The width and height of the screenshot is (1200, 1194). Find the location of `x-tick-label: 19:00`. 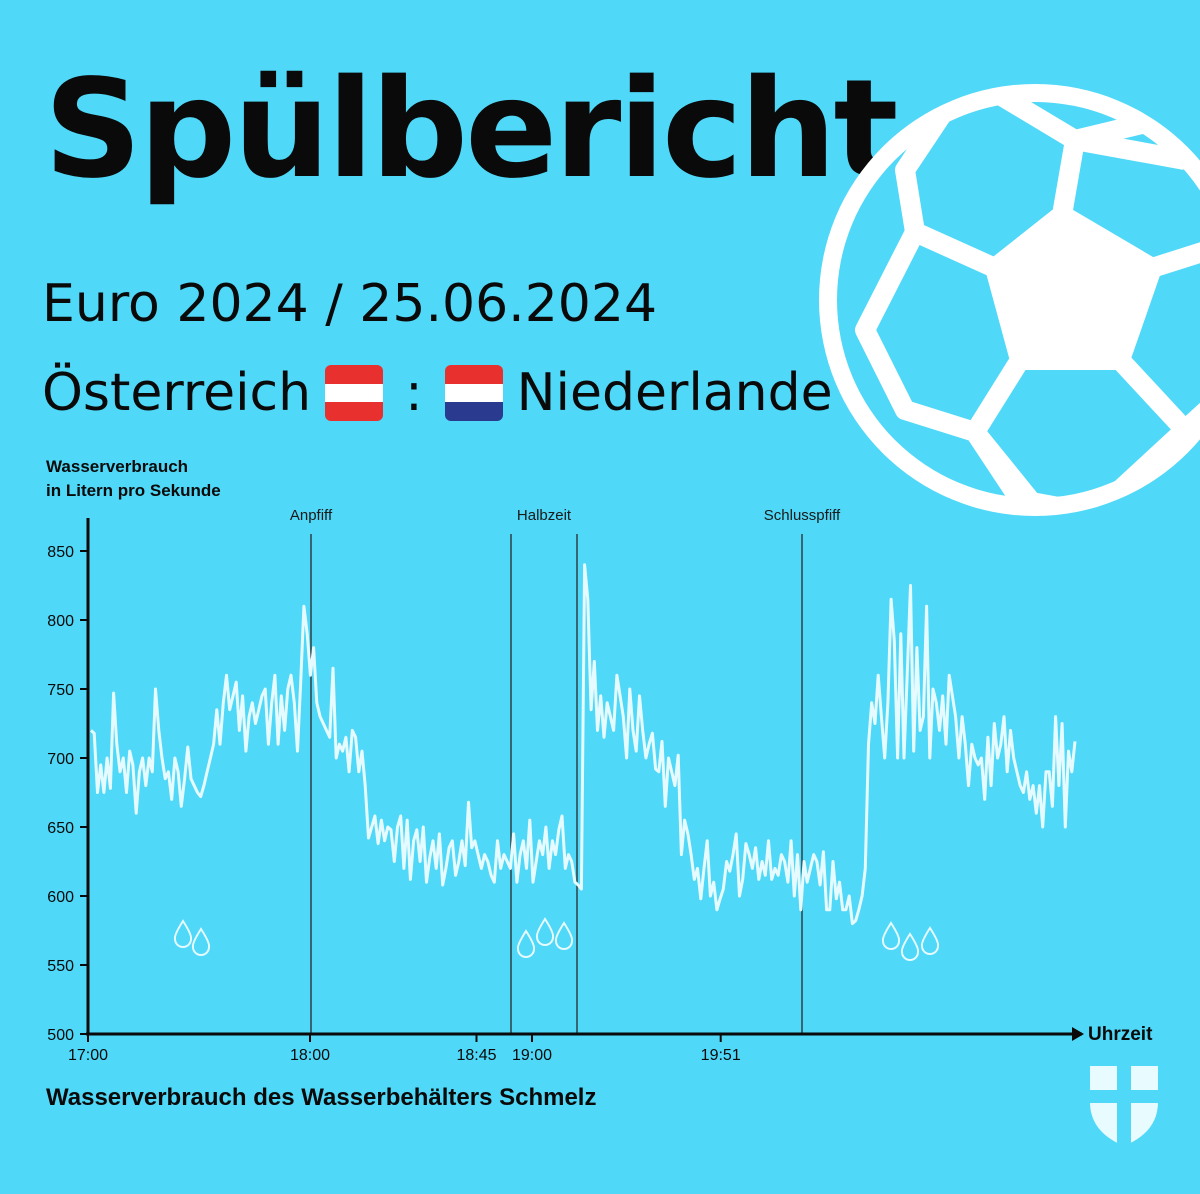

x-tick-label: 19:00 is located at coordinates (532, 1055).